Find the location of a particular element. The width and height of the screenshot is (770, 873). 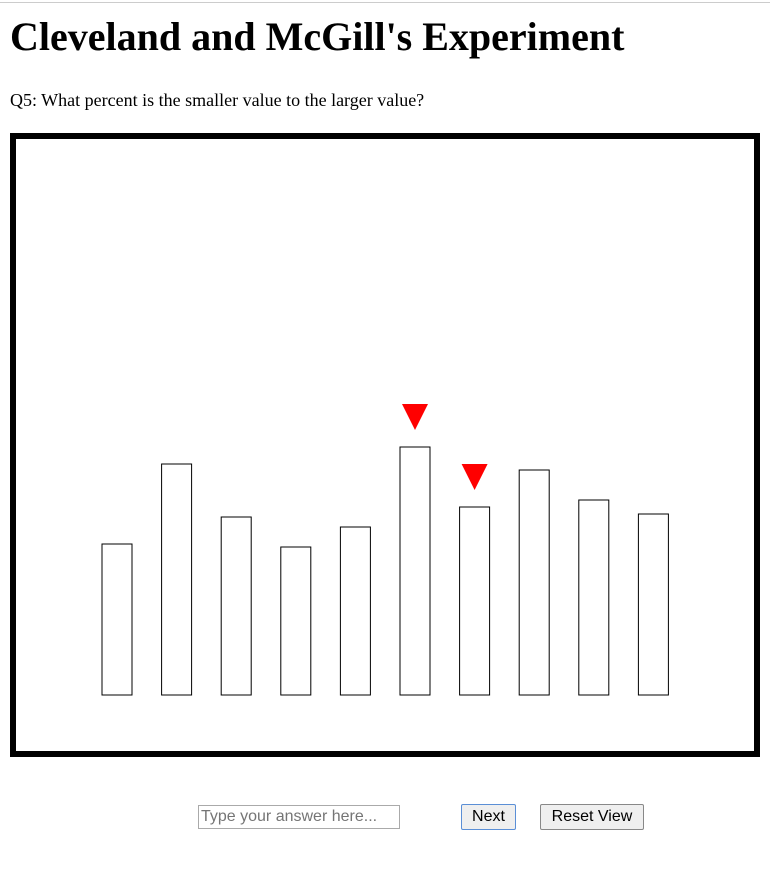

page-title: Cleveland and McGill's Experiment is located at coordinates (317, 36).